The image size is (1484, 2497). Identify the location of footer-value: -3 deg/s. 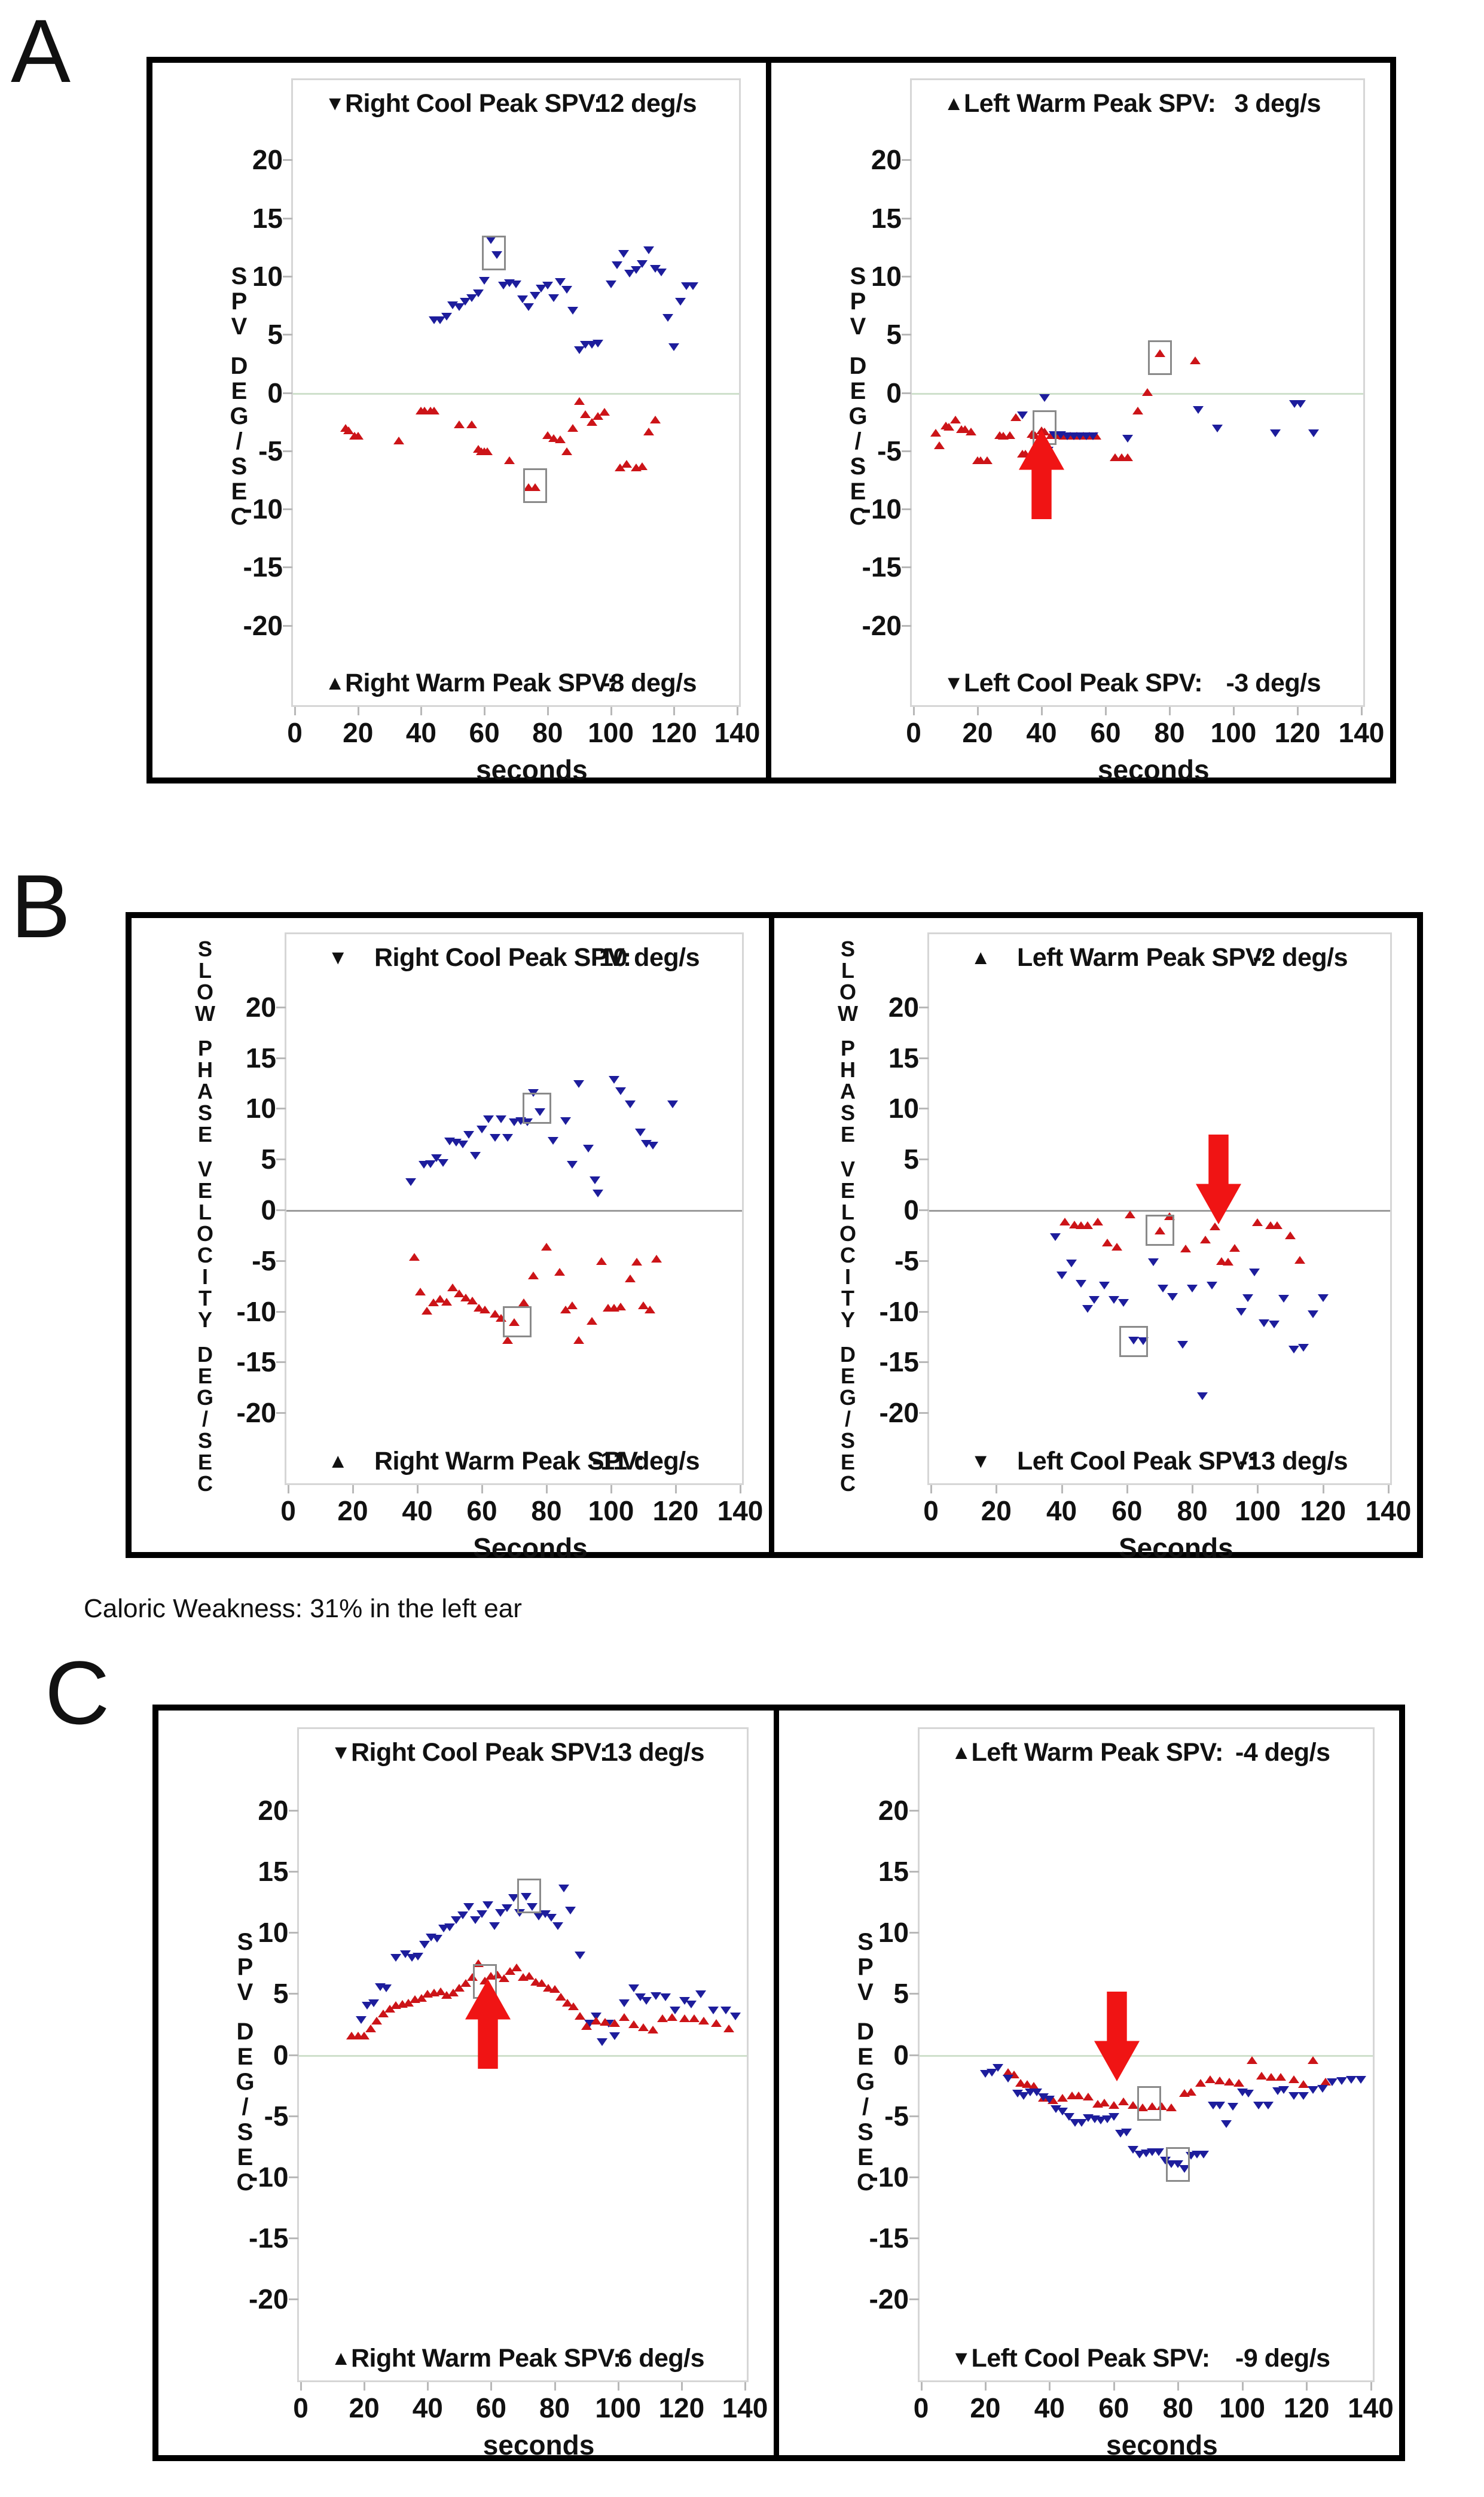
(1273, 682).